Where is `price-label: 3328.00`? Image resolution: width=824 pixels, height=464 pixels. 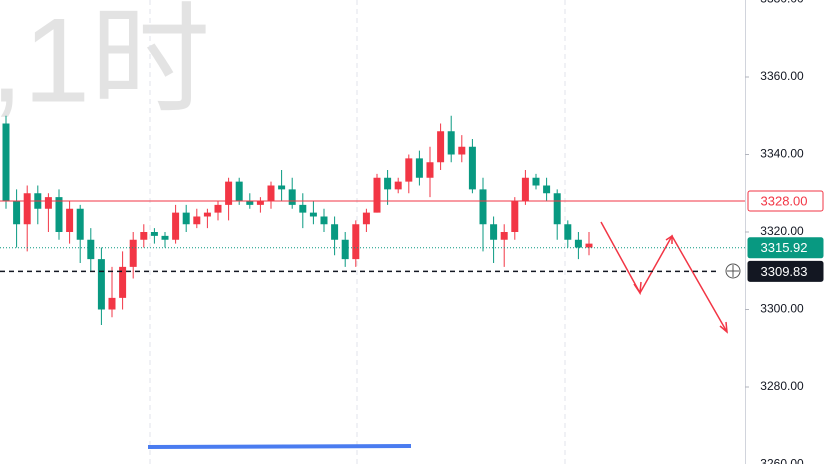 price-label: 3328.00 is located at coordinates (784, 200).